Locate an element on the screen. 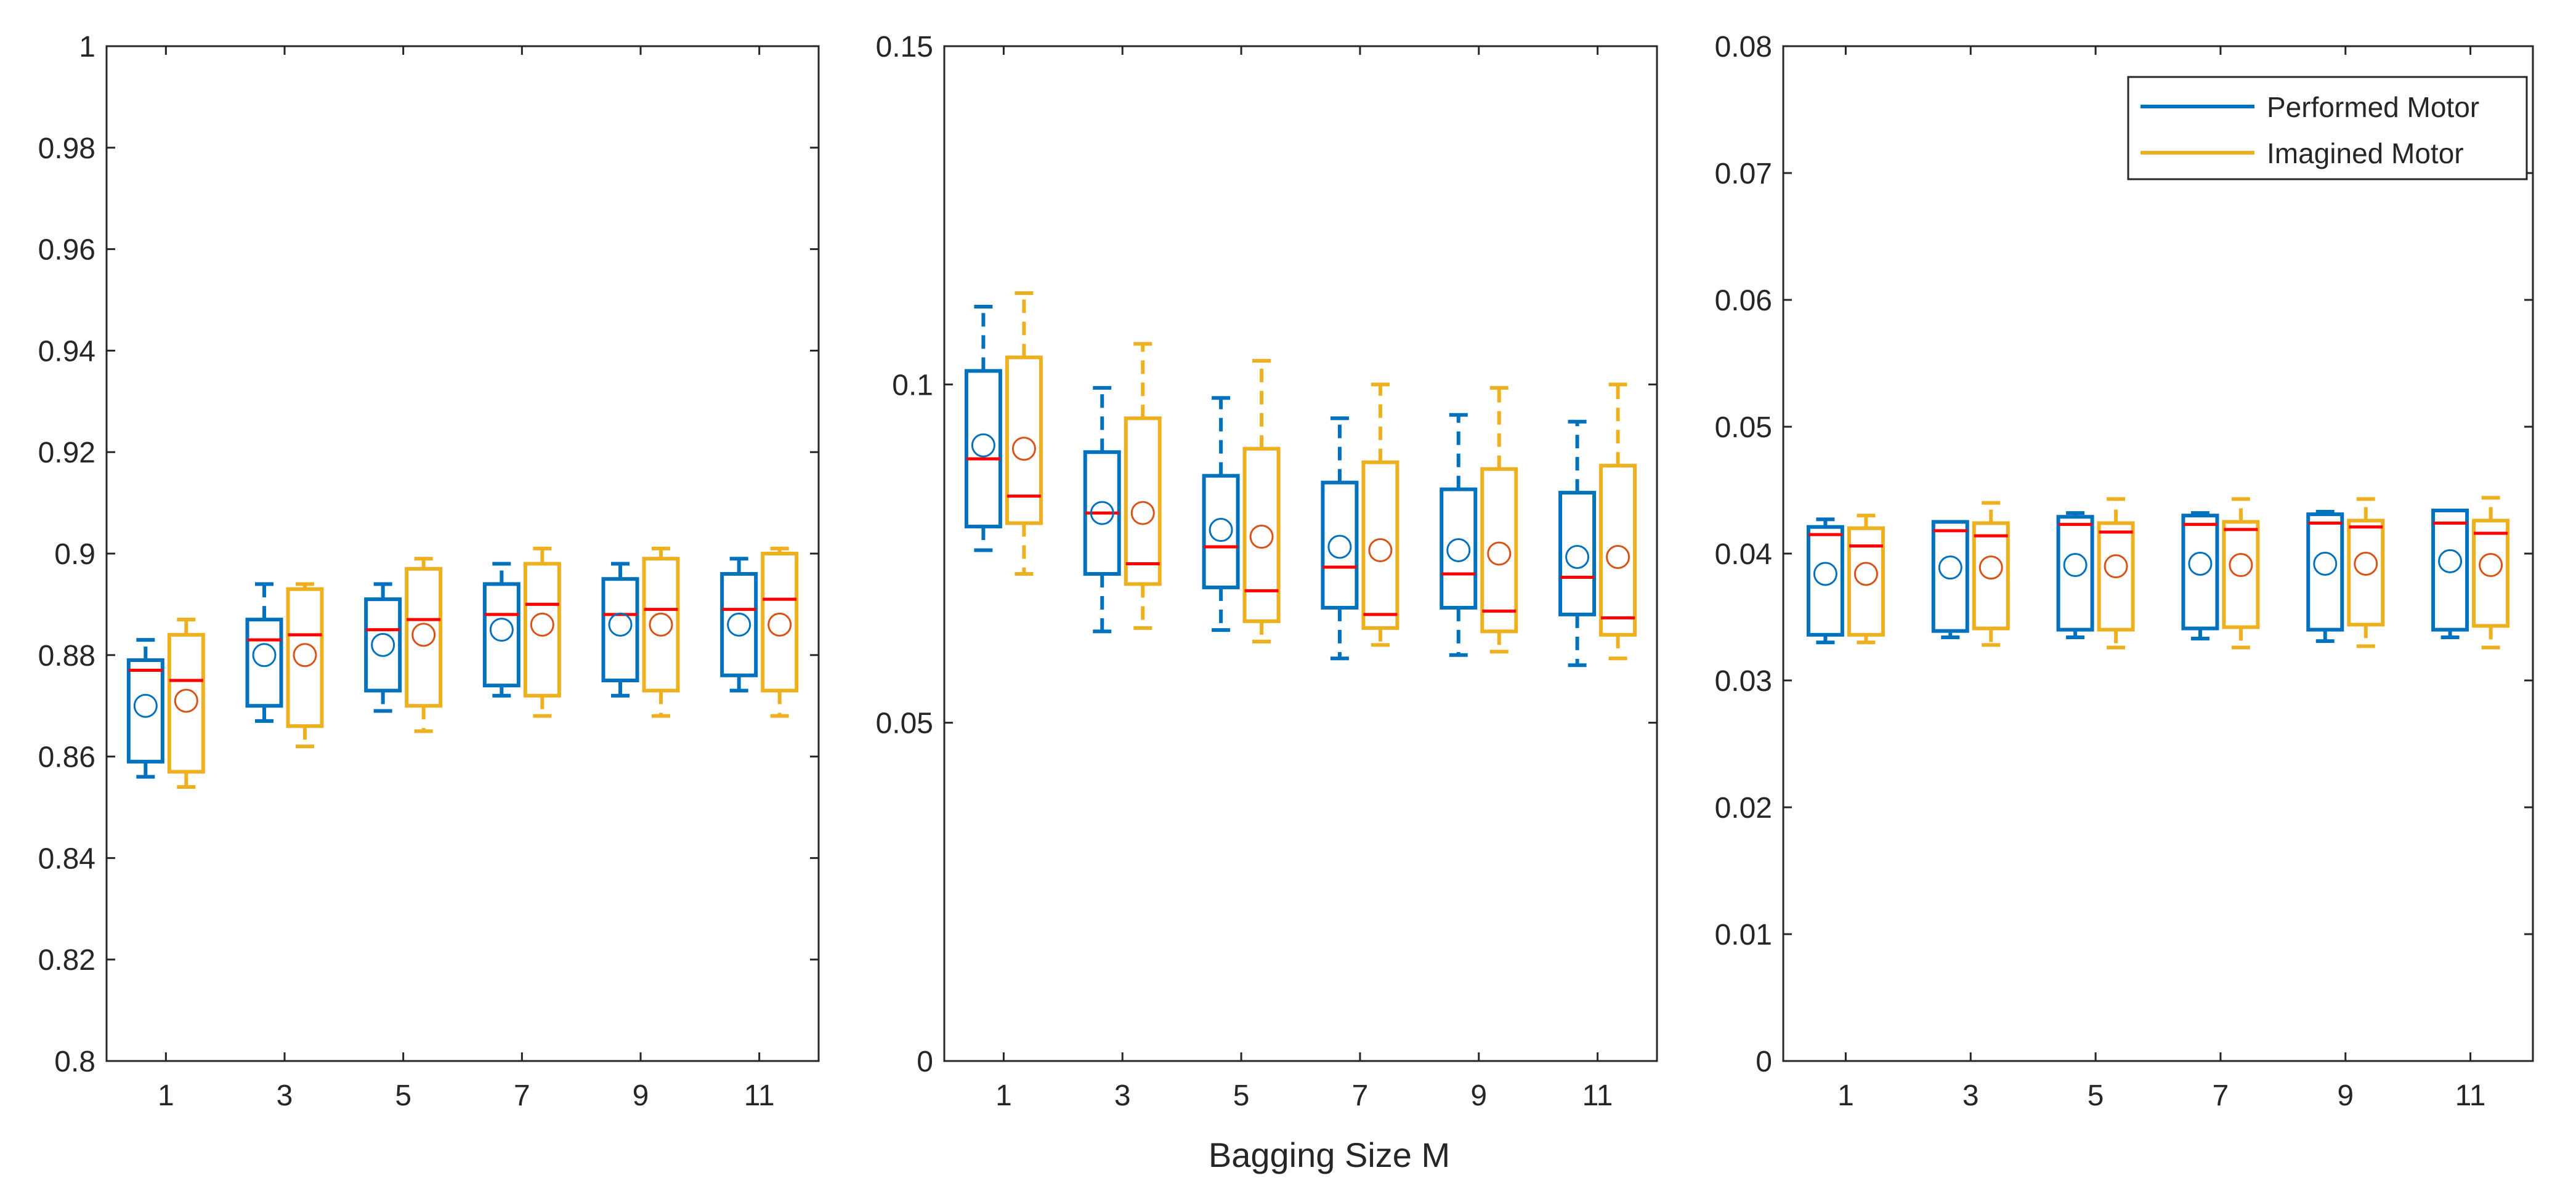 The height and width of the screenshot is (1186, 2576). y-tick-label: 0.9 is located at coordinates (74, 554).